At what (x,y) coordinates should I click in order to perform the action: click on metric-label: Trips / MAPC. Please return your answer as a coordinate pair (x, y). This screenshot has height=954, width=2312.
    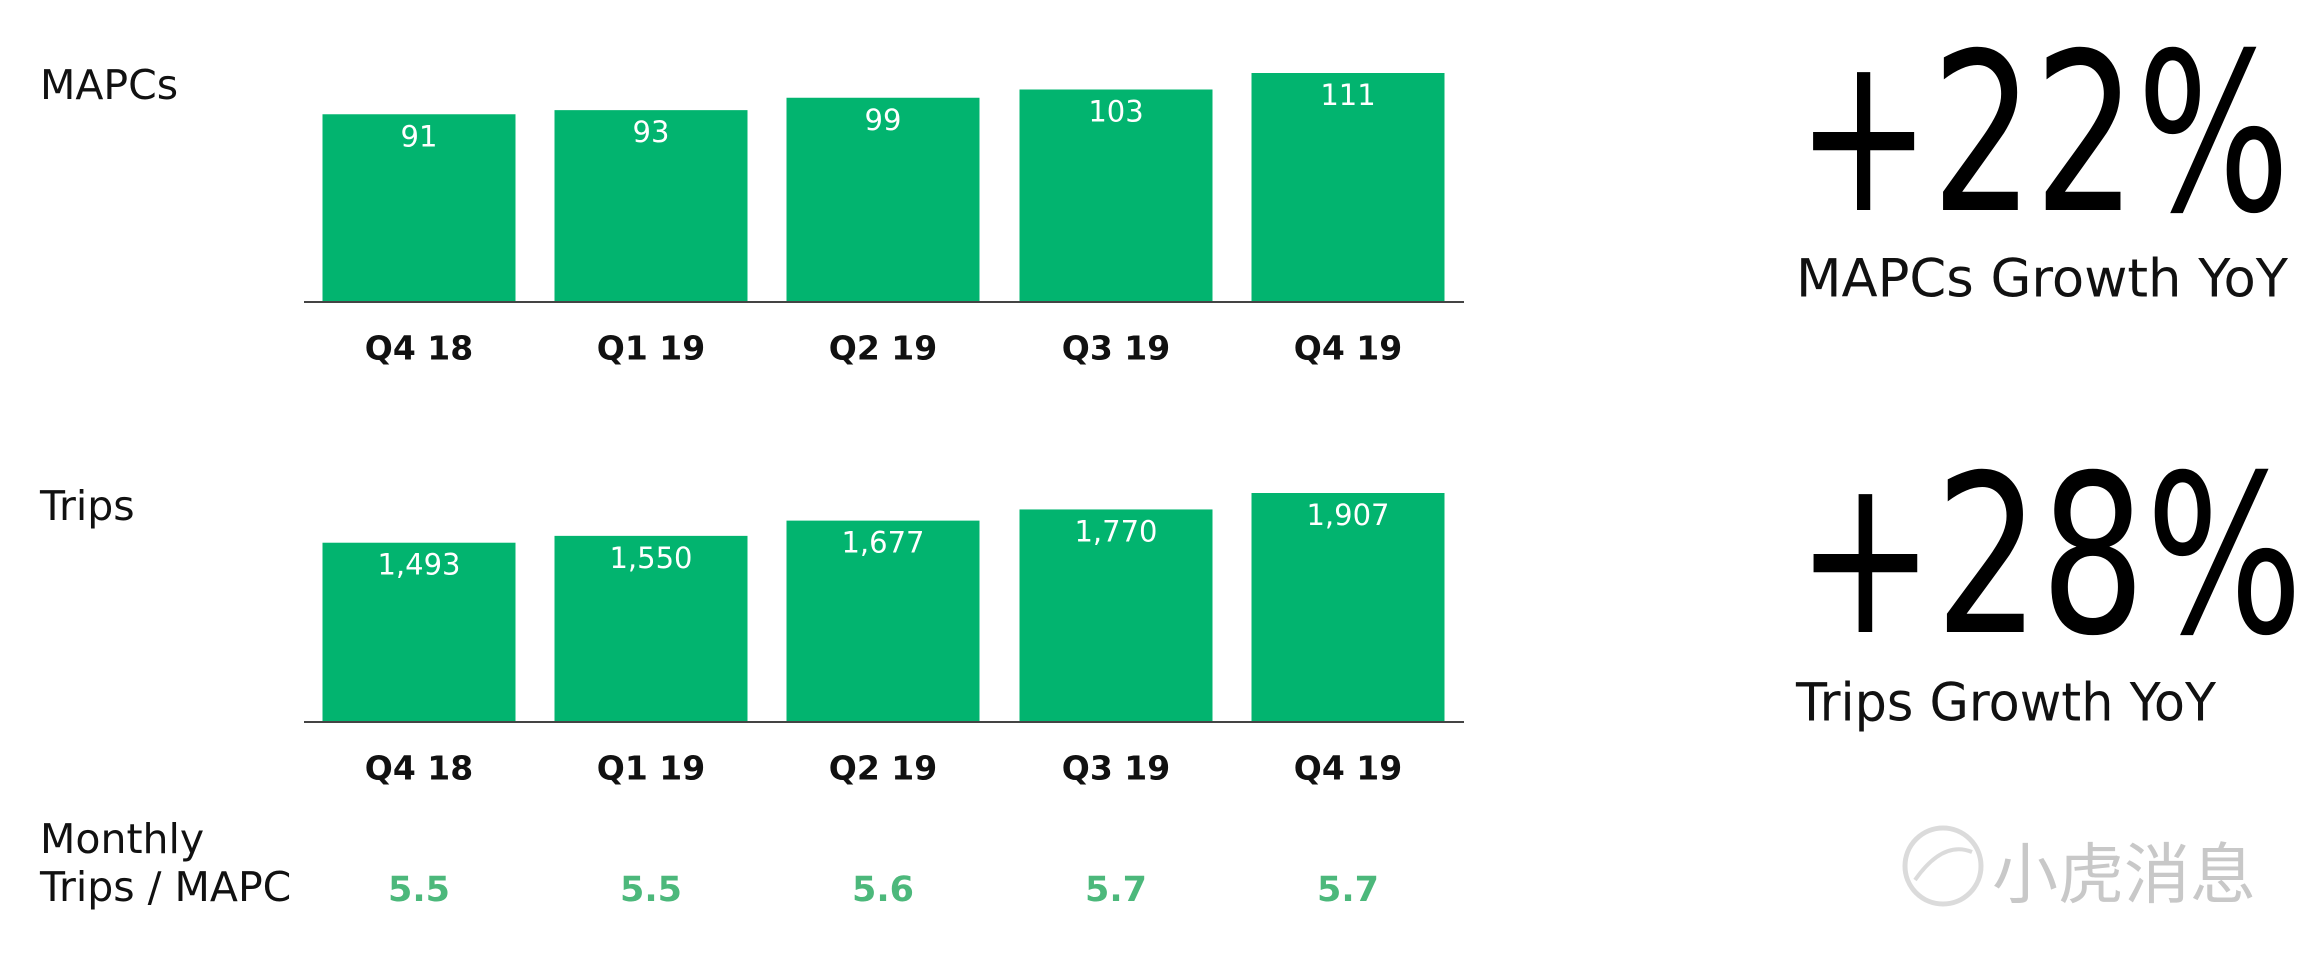
    Looking at the image, I should click on (165, 887).